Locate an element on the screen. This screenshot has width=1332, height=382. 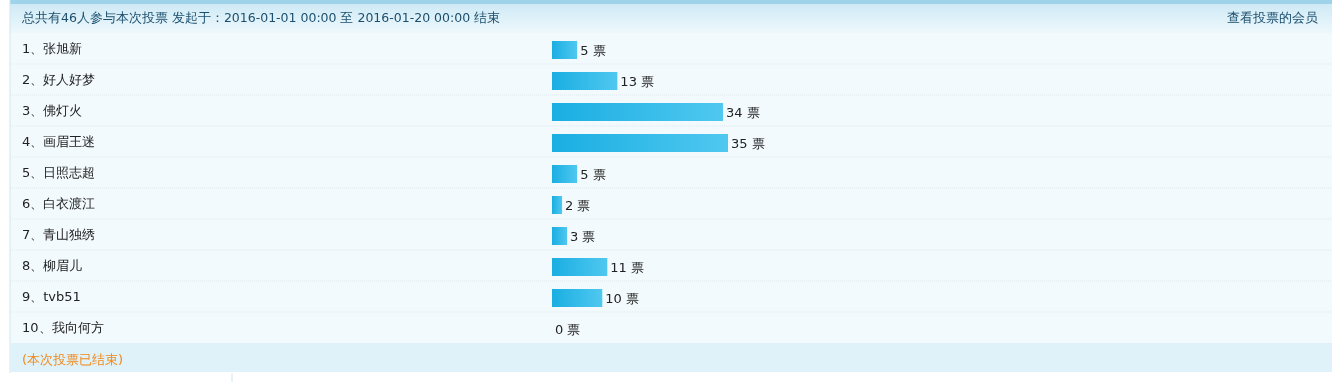
y-tick-label: 7、青山独绣 is located at coordinates (59, 234).